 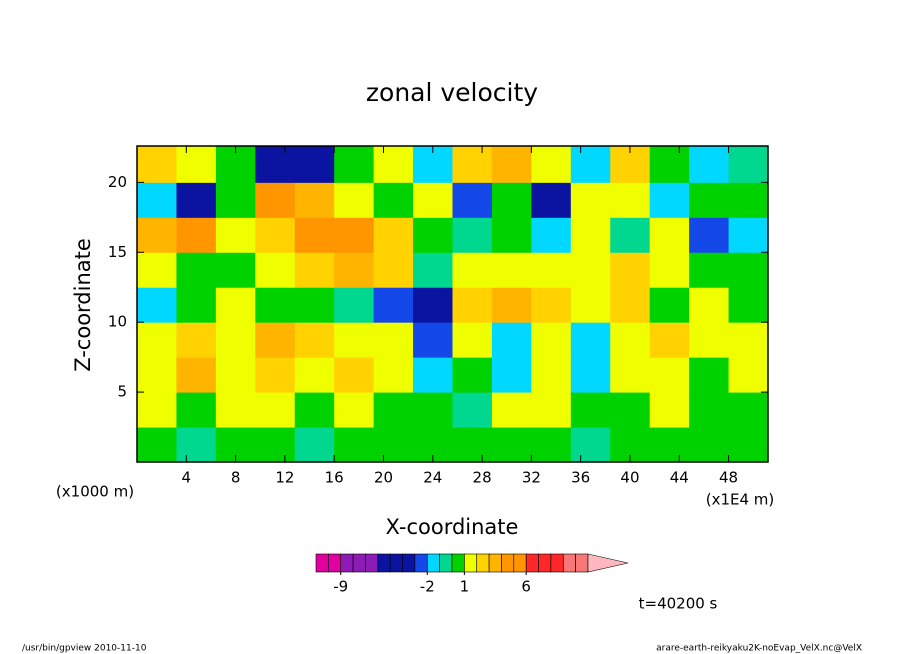 I want to click on colorbar-tick-label: -9, so click(x=340, y=587).